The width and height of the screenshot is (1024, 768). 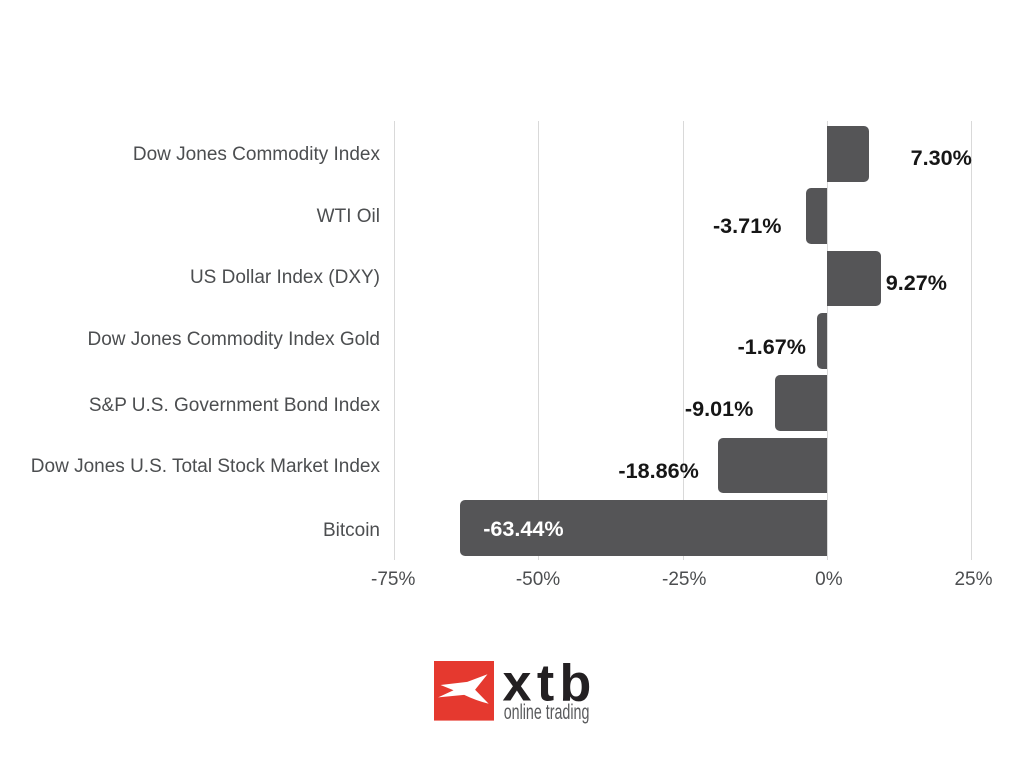 What do you see at coordinates (547, 712) in the screenshot?
I see `svg-text: online trading` at bounding box center [547, 712].